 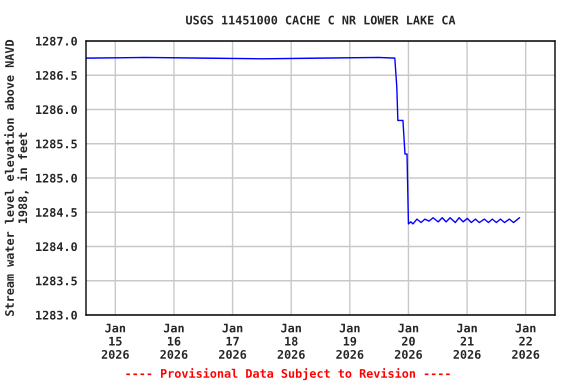 I want to click on y-tick-label: 1285.5, so click(x=56, y=143).